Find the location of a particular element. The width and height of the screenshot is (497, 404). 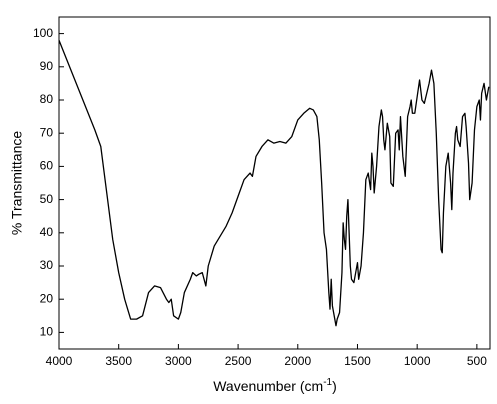

x-tick-label: 1000 is located at coordinates (417, 361).